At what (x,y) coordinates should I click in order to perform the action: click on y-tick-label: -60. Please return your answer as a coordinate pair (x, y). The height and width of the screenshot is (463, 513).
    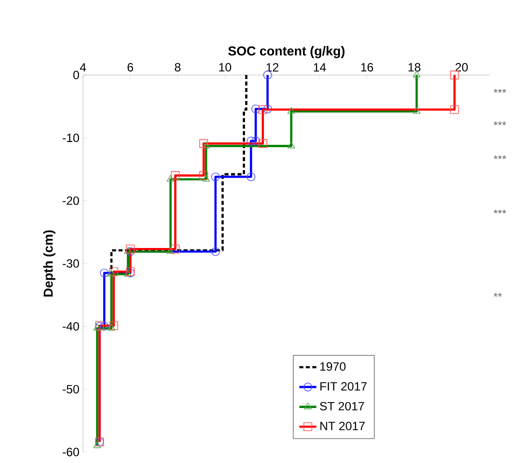
    Looking at the image, I should click on (71, 452).